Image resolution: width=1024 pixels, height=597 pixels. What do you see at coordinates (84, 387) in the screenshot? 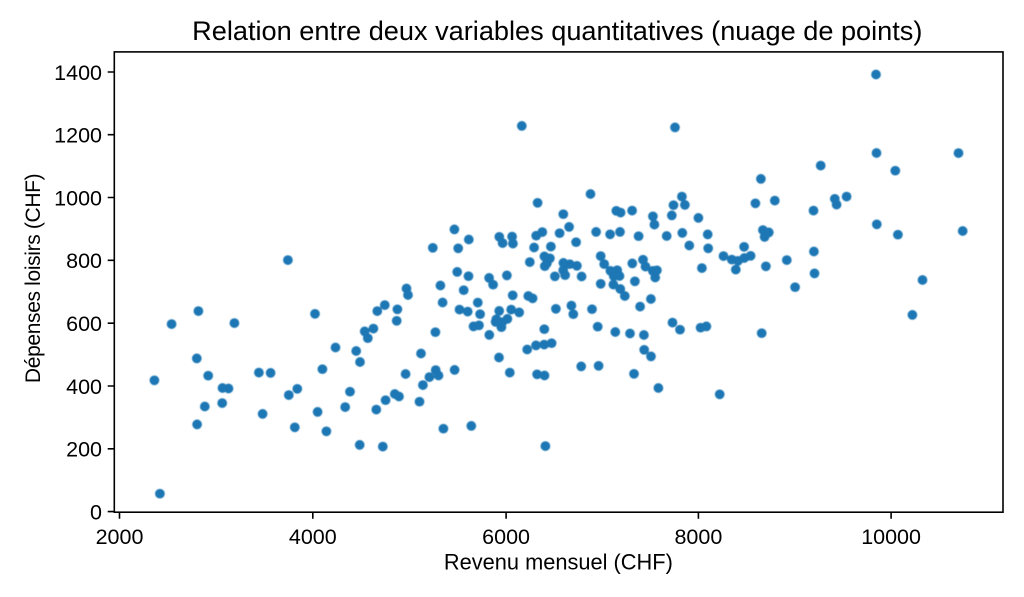
I see `svg-text: 400` at bounding box center [84, 387].